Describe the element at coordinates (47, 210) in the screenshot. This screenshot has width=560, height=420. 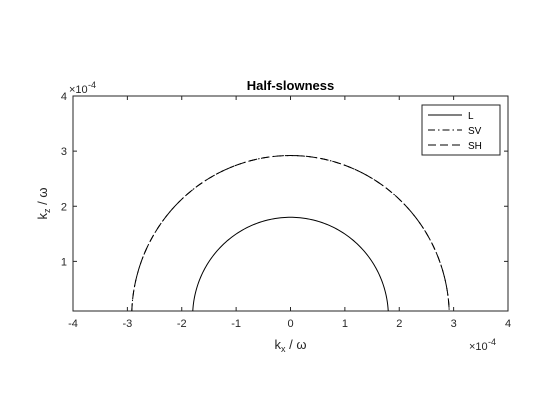
I see `y-label-sub: z` at that location.